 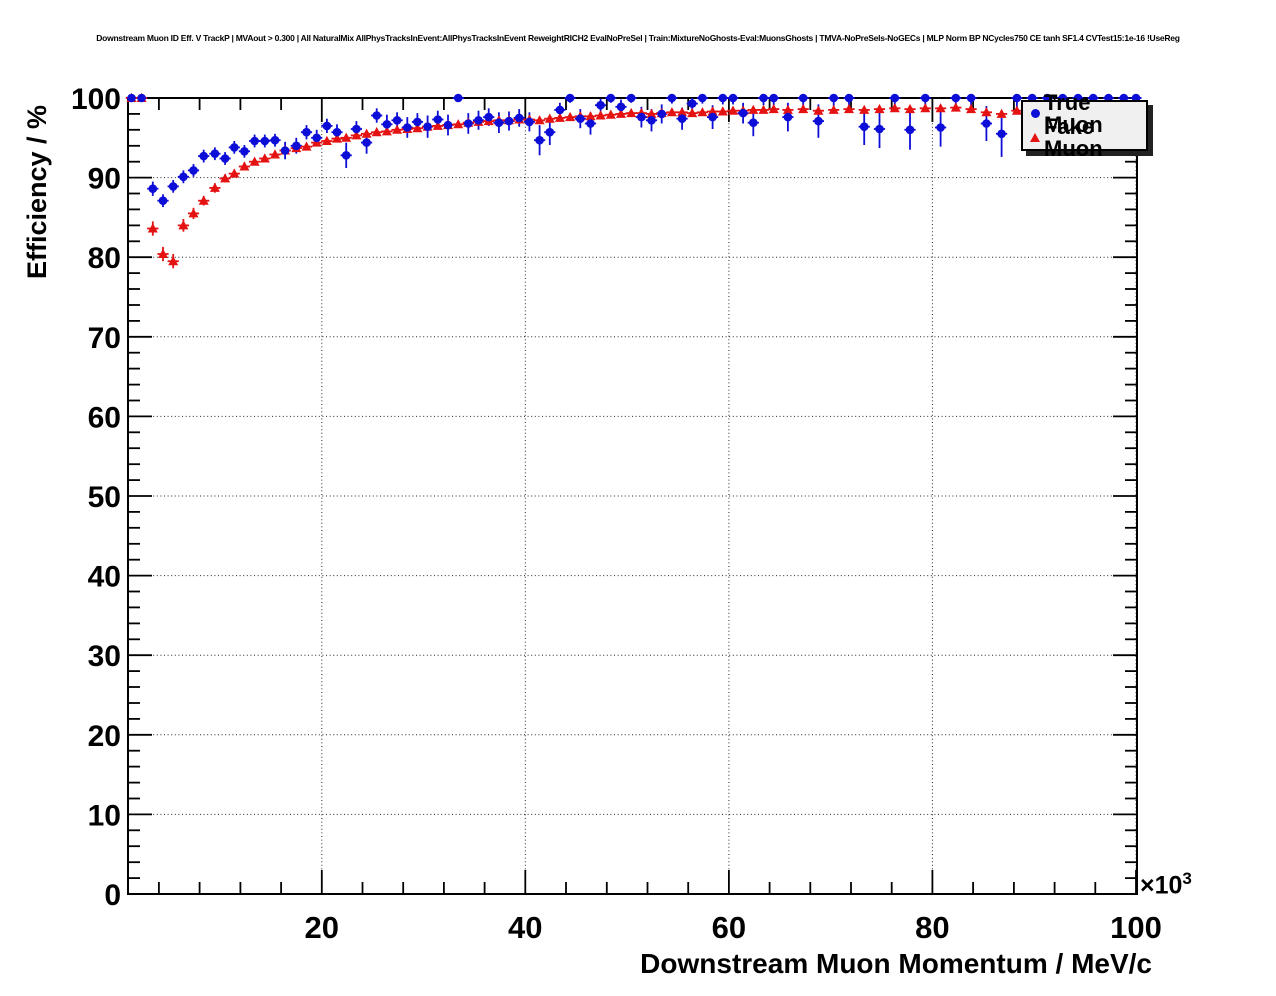 I want to click on y-tick-label: 60, so click(x=104, y=417).